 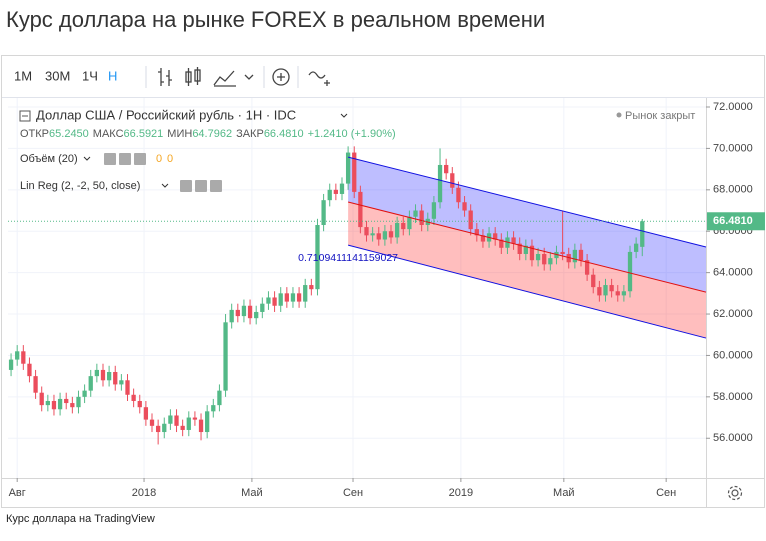 I want to click on volume-label: Объём (20), so click(x=49, y=159).